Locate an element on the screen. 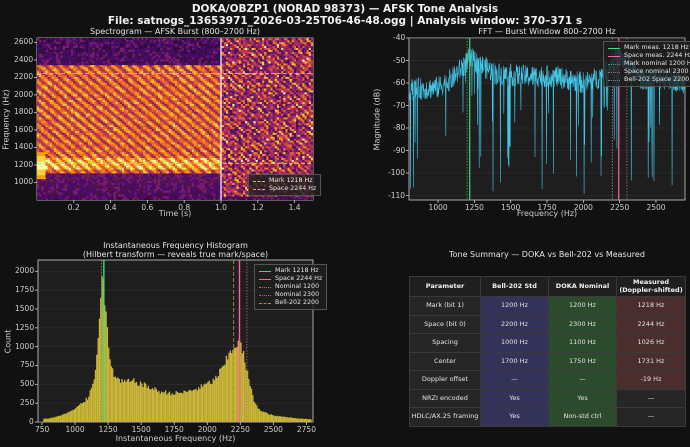 The image size is (690, 447). legend-entry: Space nominal 2300 Hz is located at coordinates (649, 72).